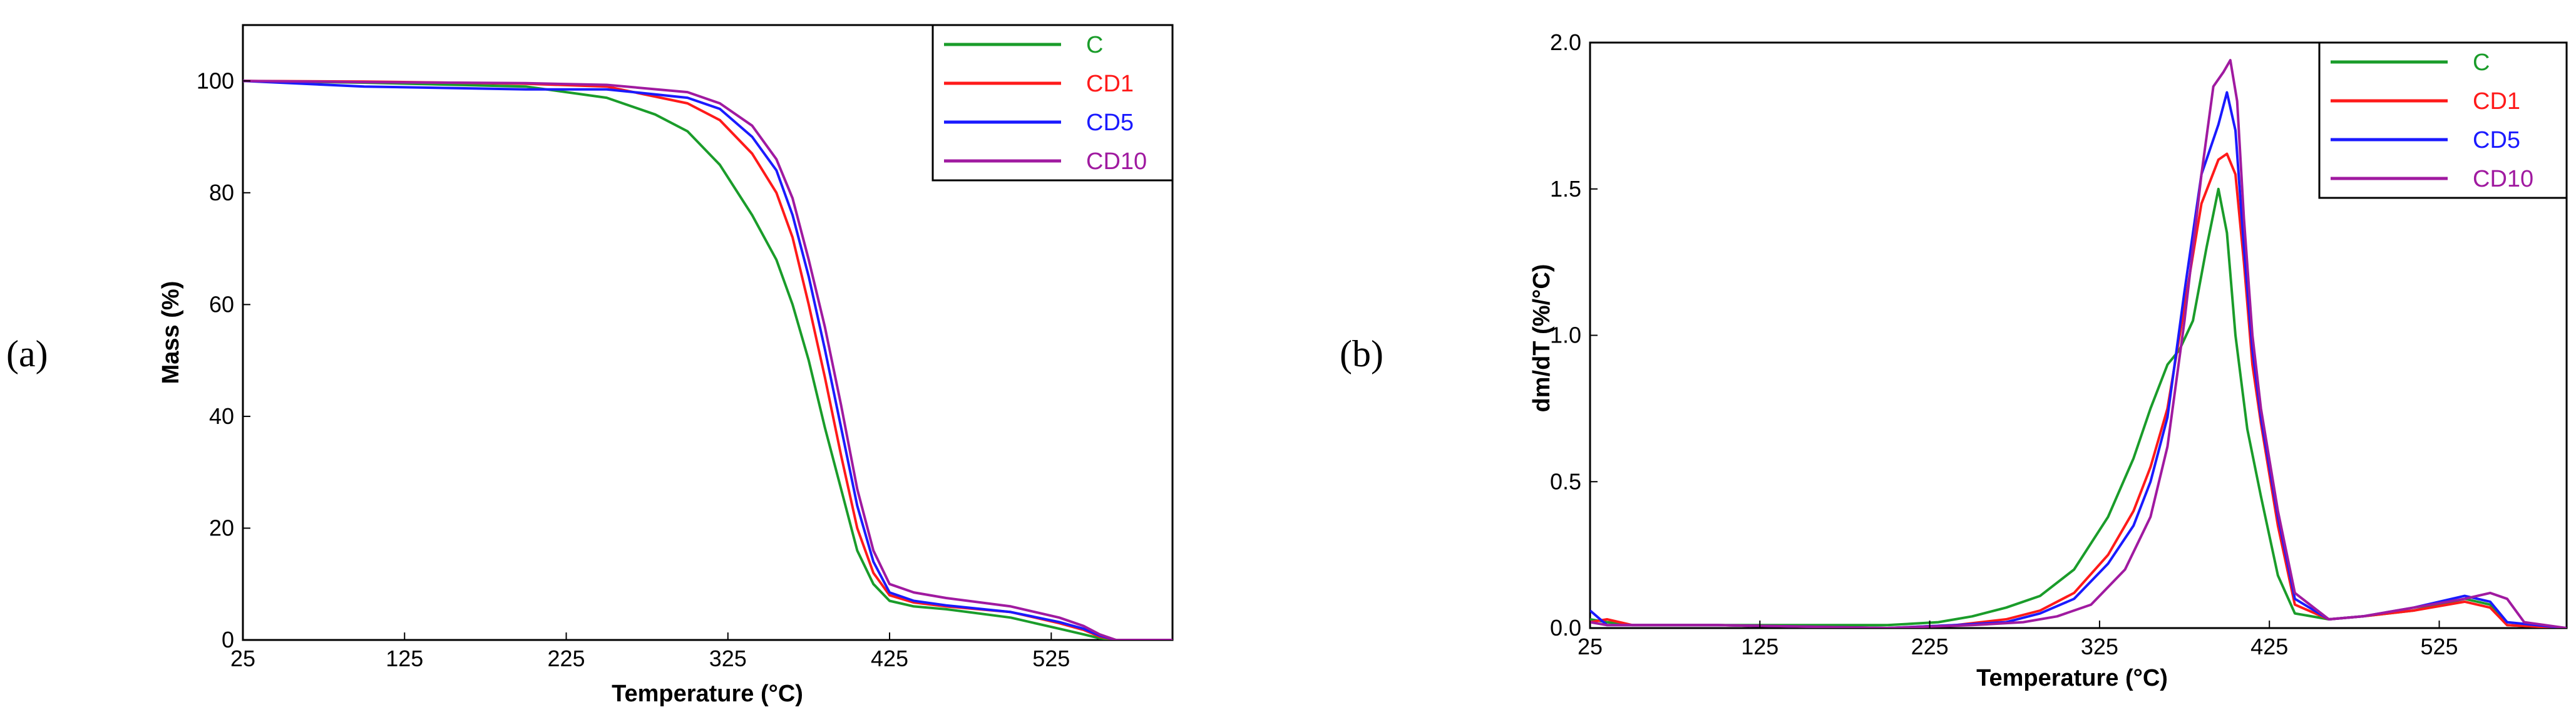  I want to click on y-axis-title-a: Mass (%), so click(171, 332).